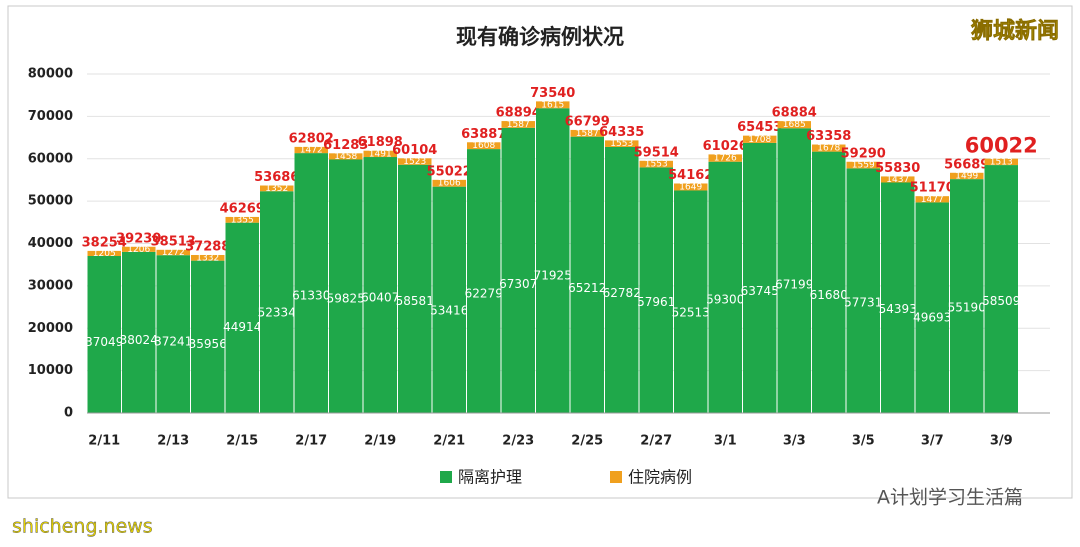  Describe the element at coordinates (794, 441) in the screenshot. I see `x-tick-label: 3/3` at that location.